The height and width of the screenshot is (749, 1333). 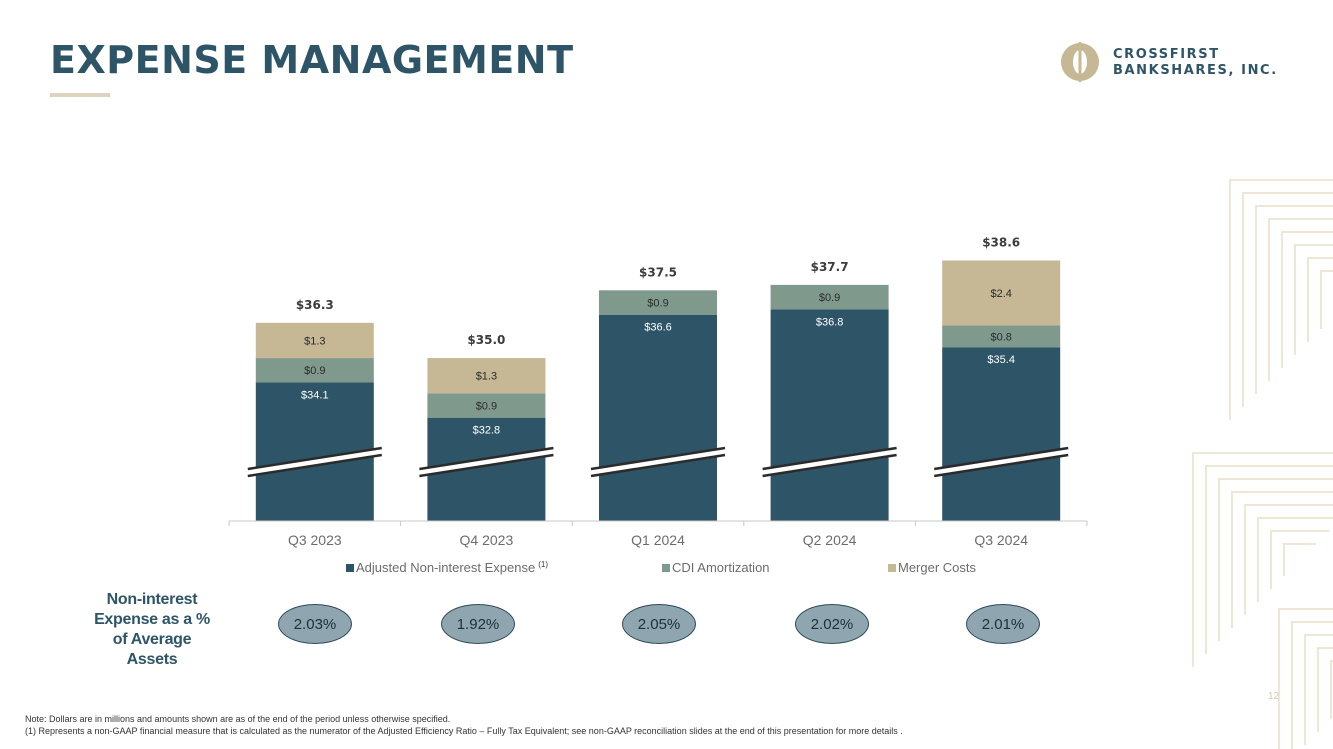 I want to click on data-label-adjusted-expense: $36.8, so click(x=830, y=322).